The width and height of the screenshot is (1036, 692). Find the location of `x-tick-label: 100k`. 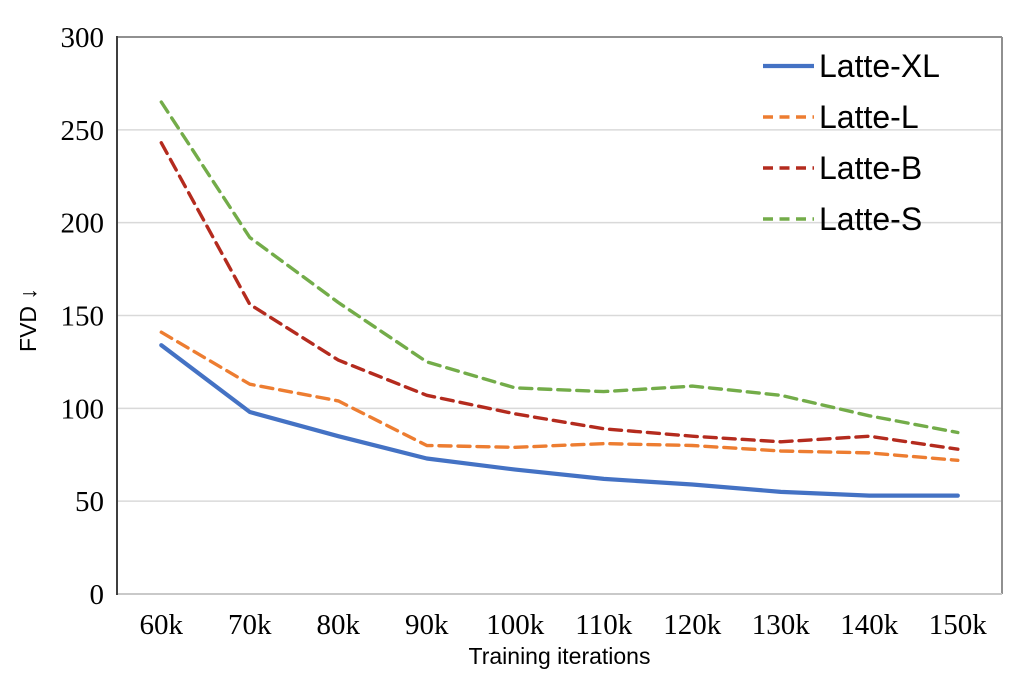

x-tick-label: 100k is located at coordinates (515, 625).